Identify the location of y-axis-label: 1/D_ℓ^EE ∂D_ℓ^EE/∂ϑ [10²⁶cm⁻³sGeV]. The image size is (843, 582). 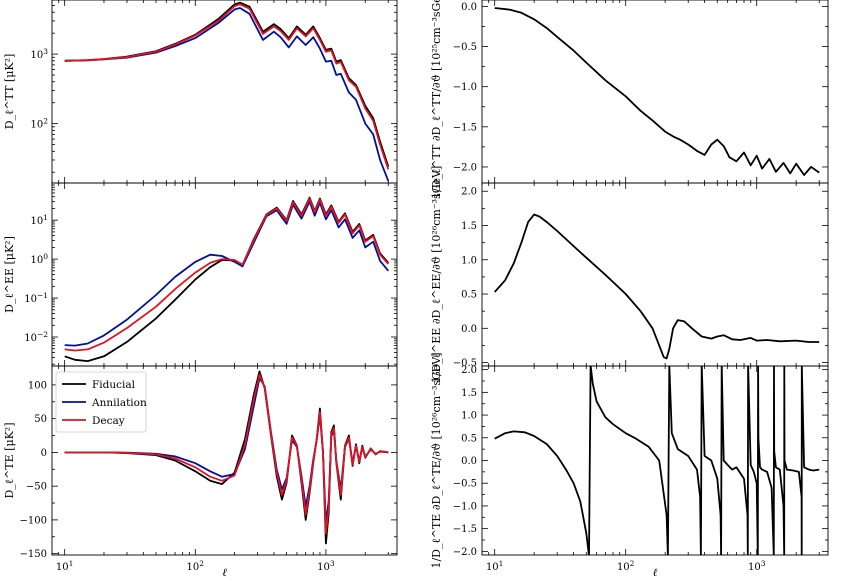
(436, 274).